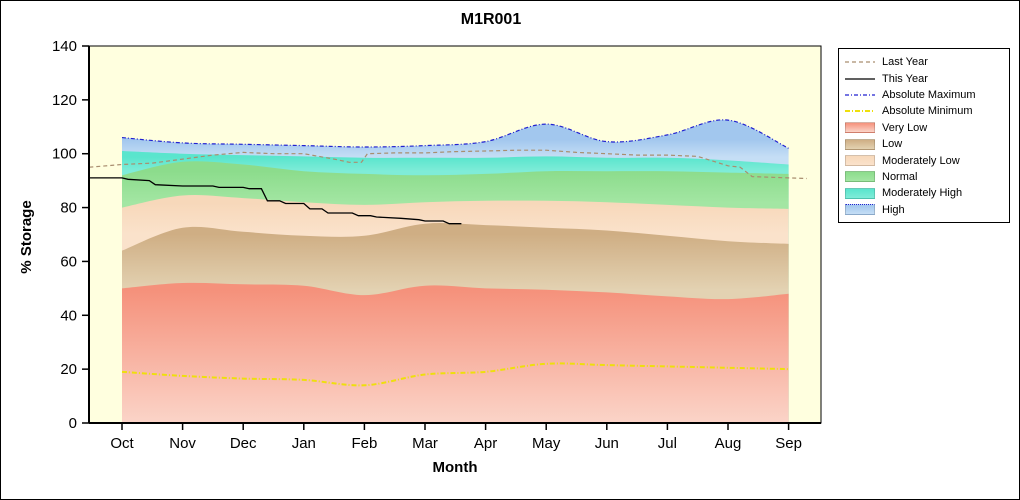 The image size is (1020, 500). Describe the element at coordinates (607, 443) in the screenshot. I see `x-tick-label: Jun` at that location.